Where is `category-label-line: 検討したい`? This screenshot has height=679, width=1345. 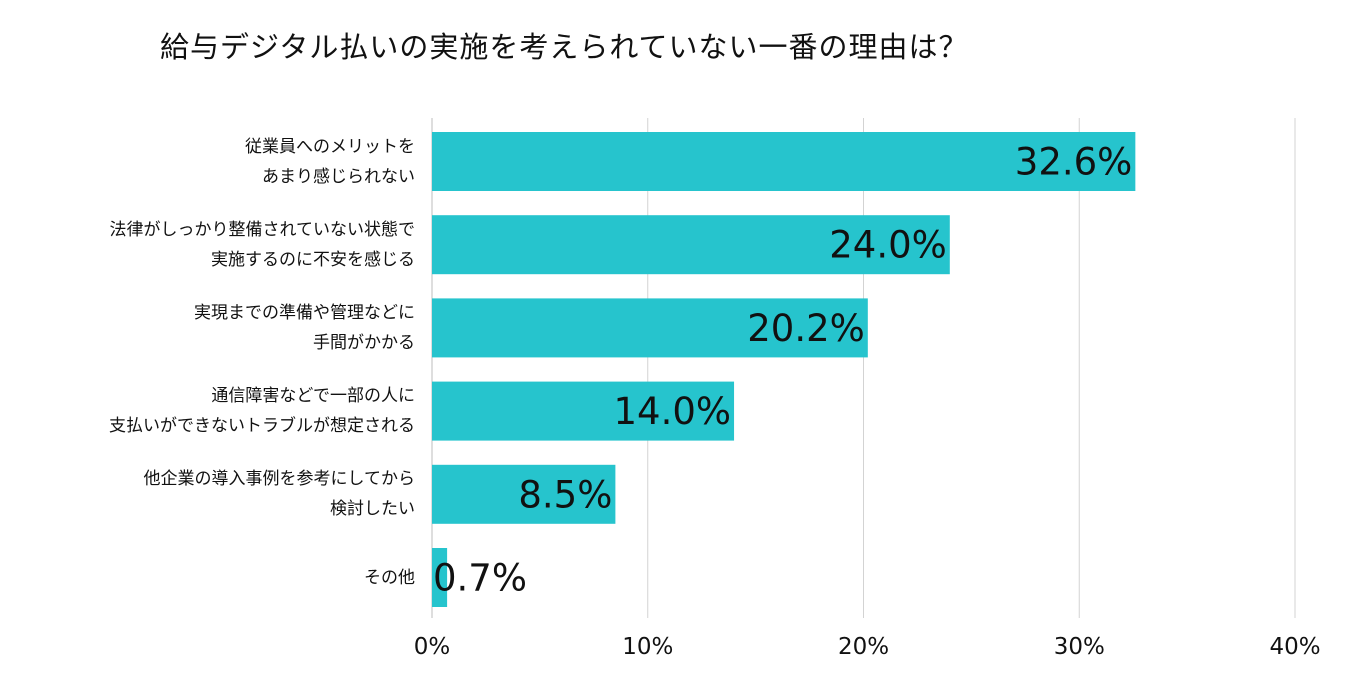
category-label-line: 検討したい is located at coordinates (372, 509).